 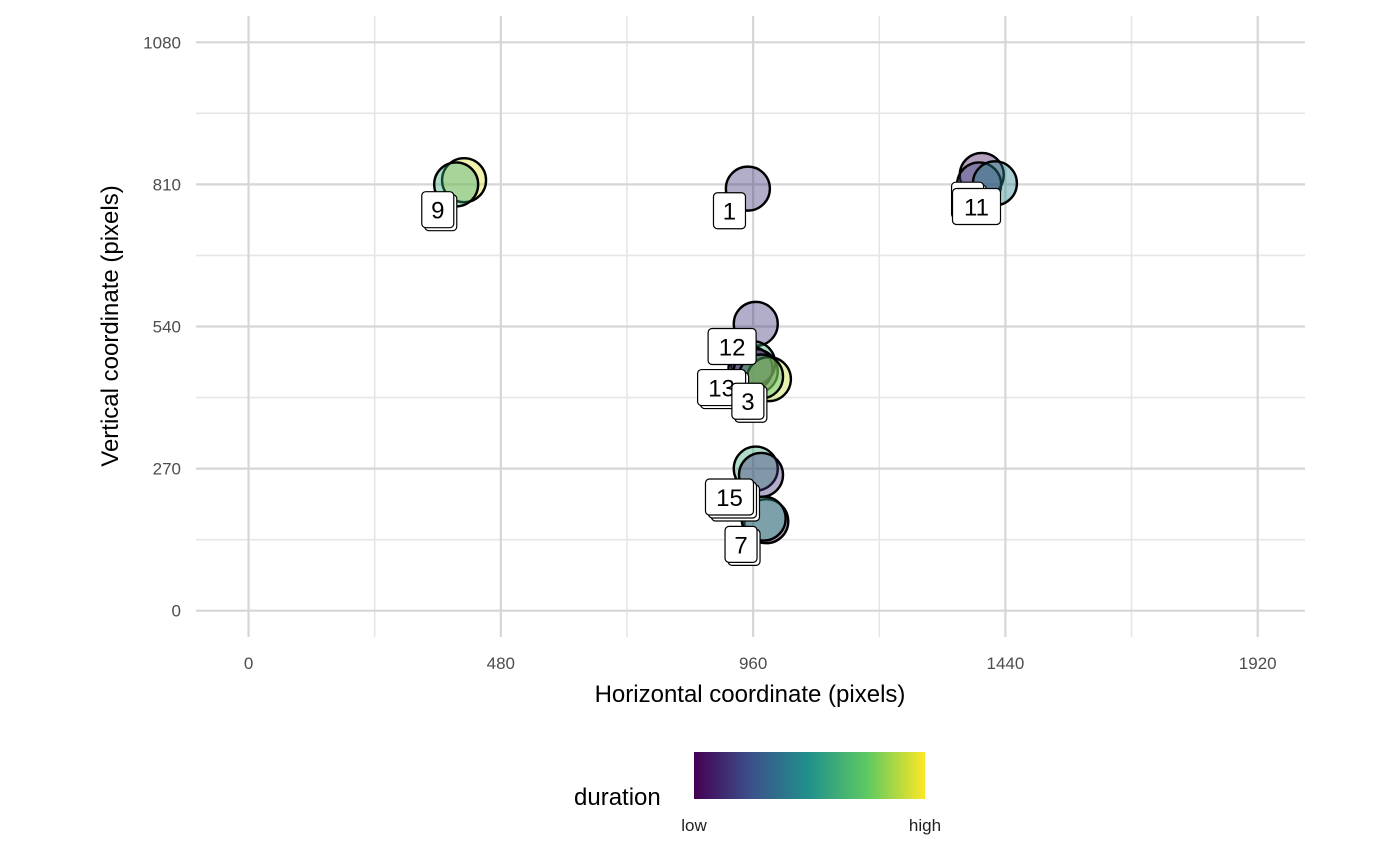 I want to click on point-label-text: 12, so click(x=732, y=347).